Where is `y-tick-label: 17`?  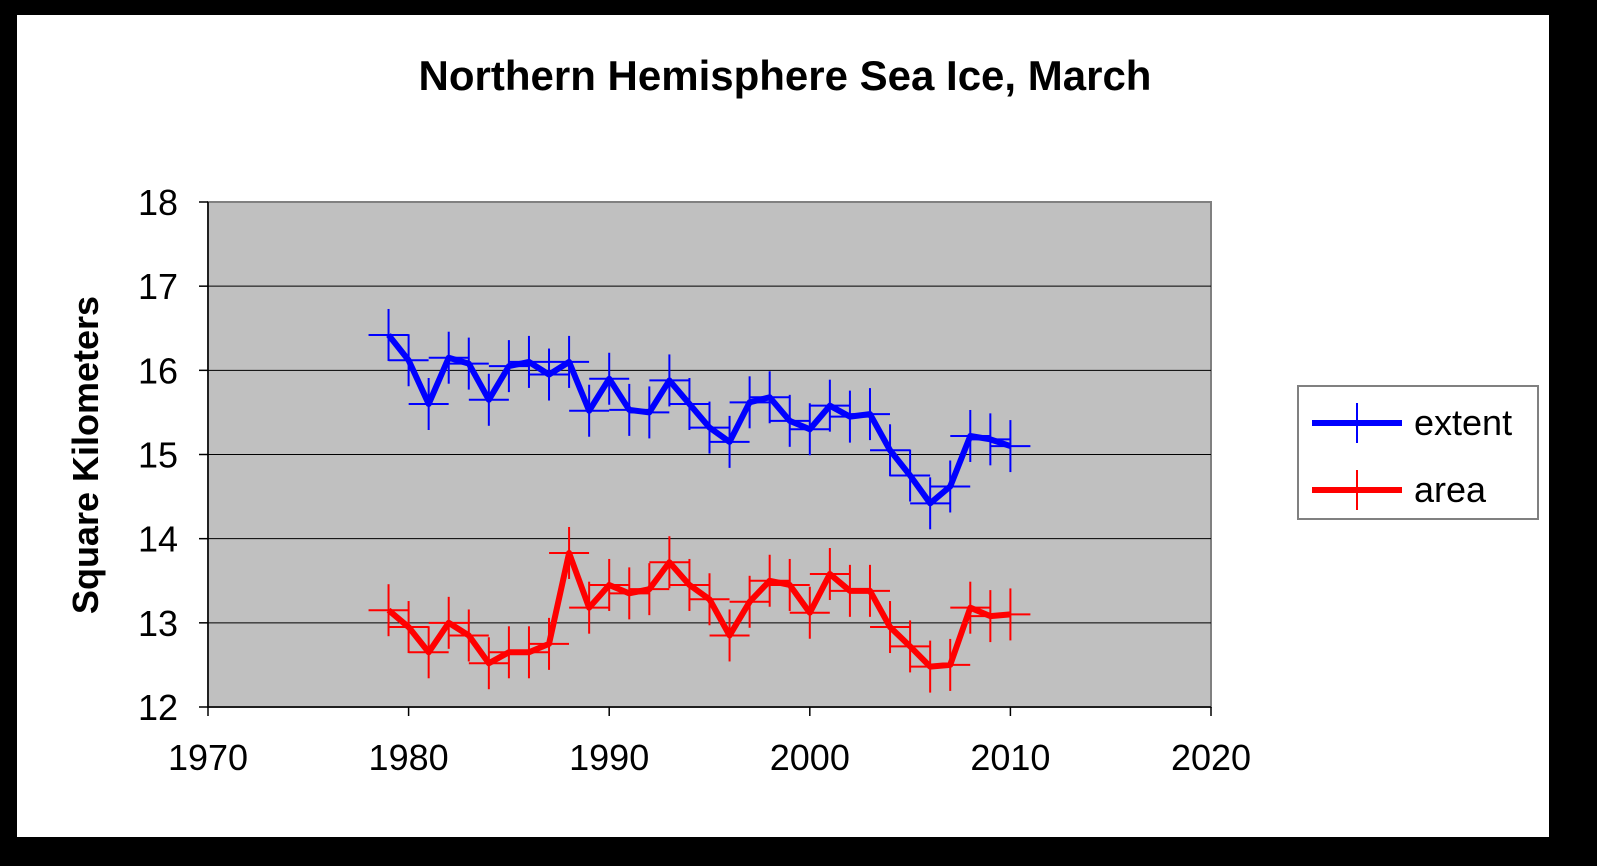 y-tick-label: 17 is located at coordinates (158, 286).